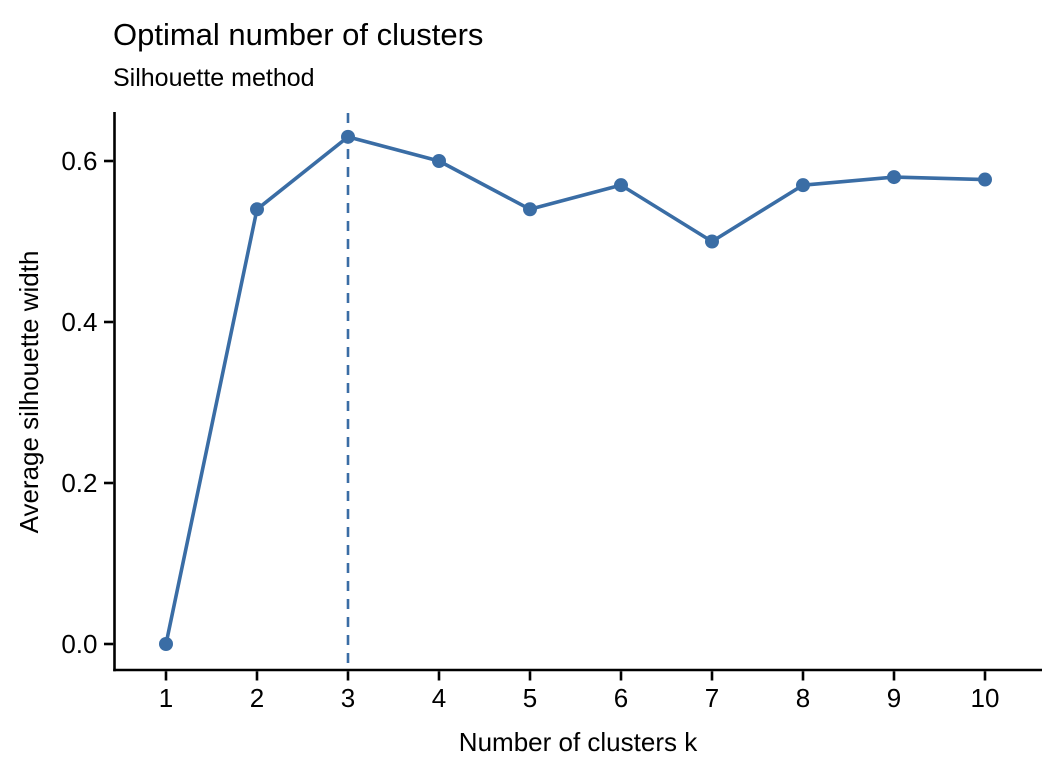  What do you see at coordinates (79, 644) in the screenshot?
I see `y-tick-label: 0.0` at bounding box center [79, 644].